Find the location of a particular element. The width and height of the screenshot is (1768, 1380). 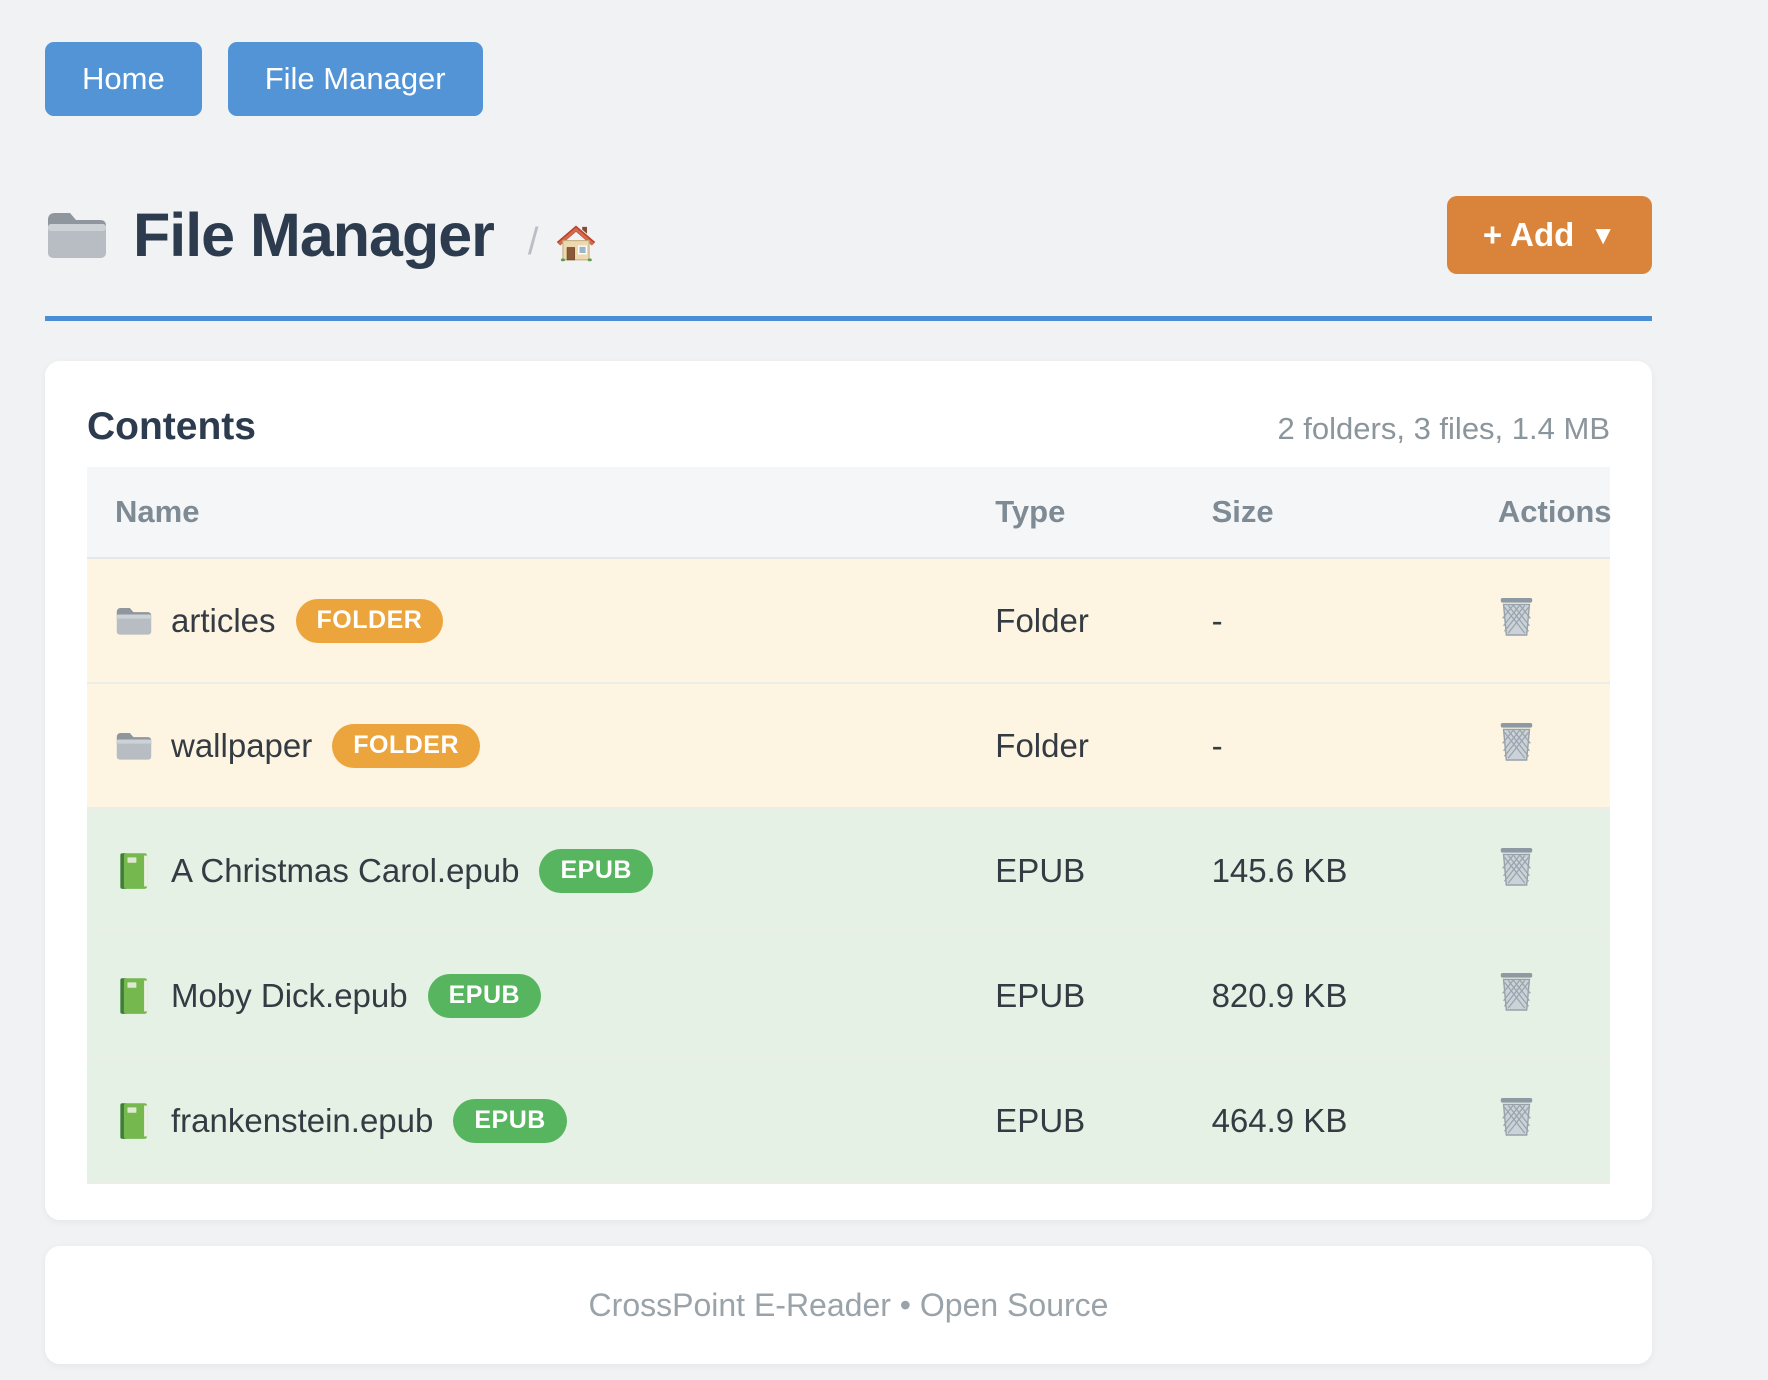

file-name: articles is located at coordinates (223, 620).